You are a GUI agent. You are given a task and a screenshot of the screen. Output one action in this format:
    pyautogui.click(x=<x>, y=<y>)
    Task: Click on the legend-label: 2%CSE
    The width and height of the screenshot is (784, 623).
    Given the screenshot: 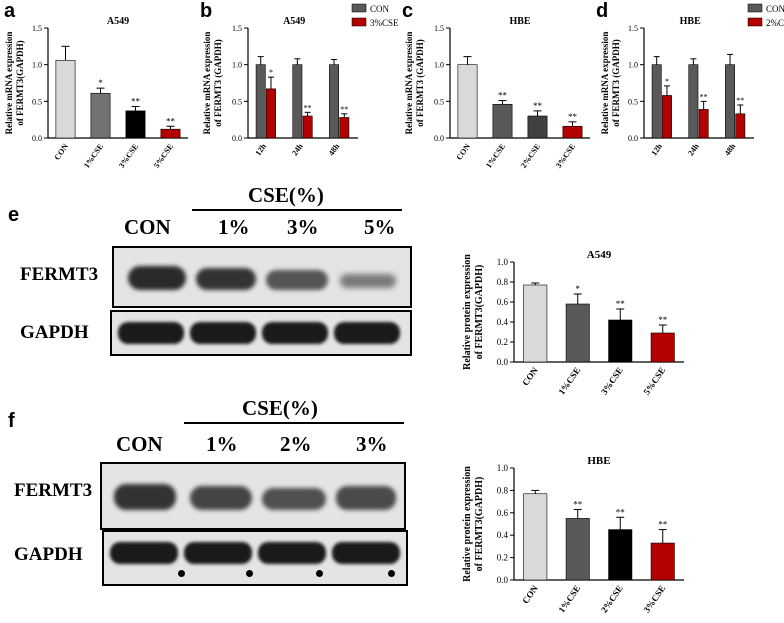 What is the action you would take?
    pyautogui.click(x=775, y=23)
    